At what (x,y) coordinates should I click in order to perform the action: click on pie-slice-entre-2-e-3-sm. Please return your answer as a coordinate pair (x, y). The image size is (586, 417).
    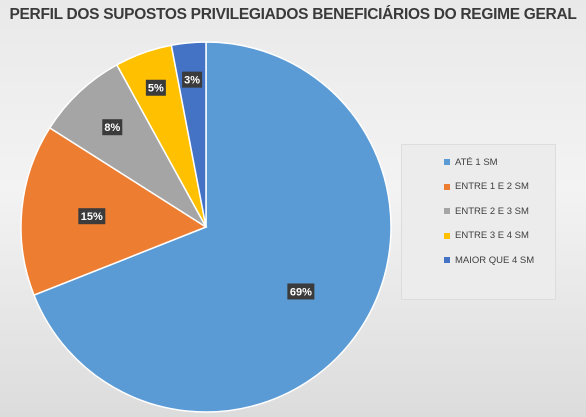
    Looking at the image, I should click on (127, 145).